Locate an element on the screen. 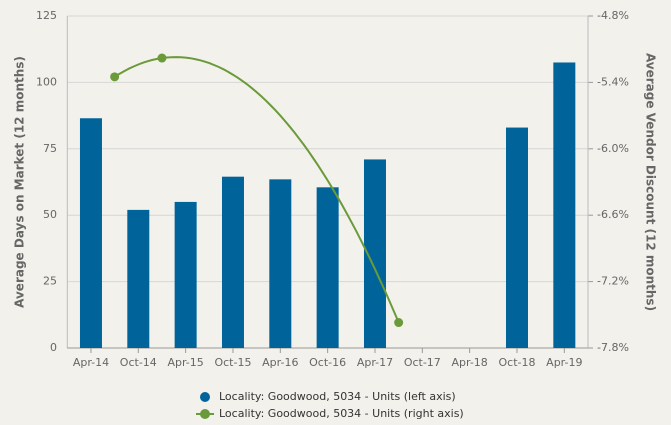 The image size is (671, 425). x-tick-label: Apr-18 is located at coordinates (470, 362).